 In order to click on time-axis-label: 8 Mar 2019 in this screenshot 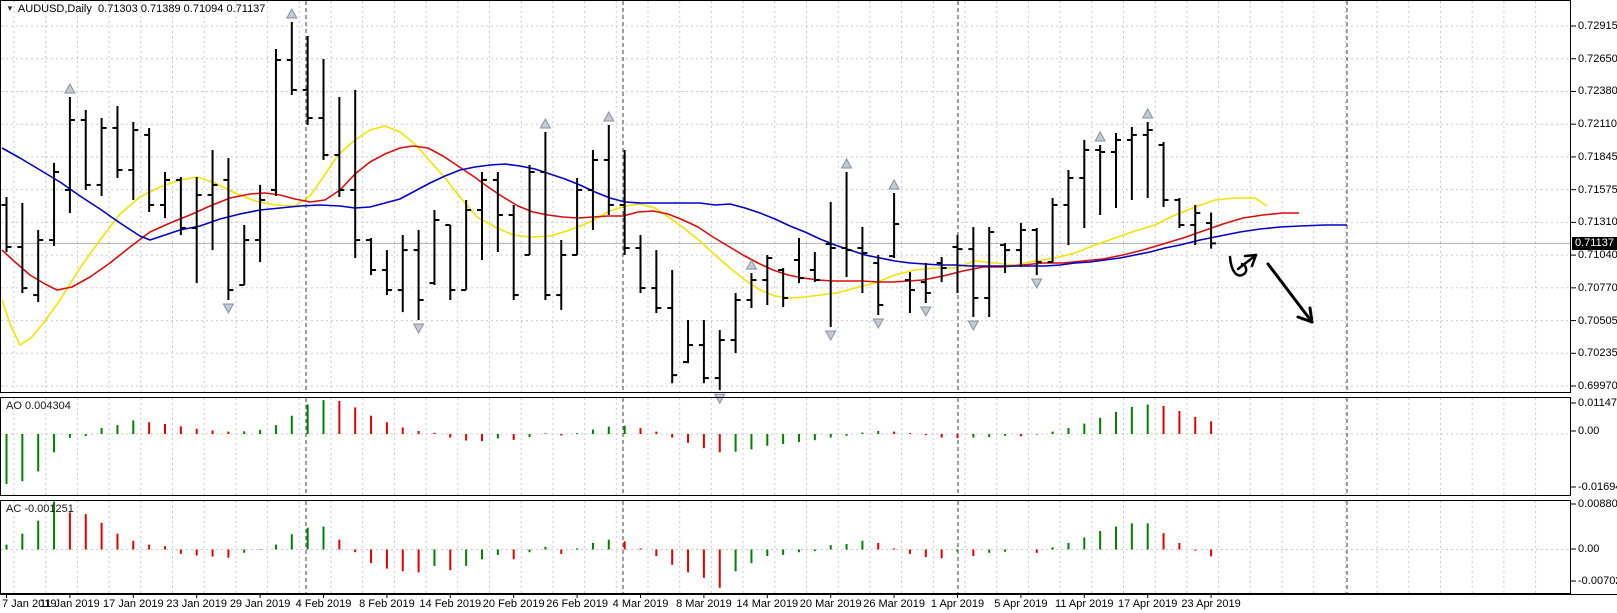, I will do `click(704, 604)`.